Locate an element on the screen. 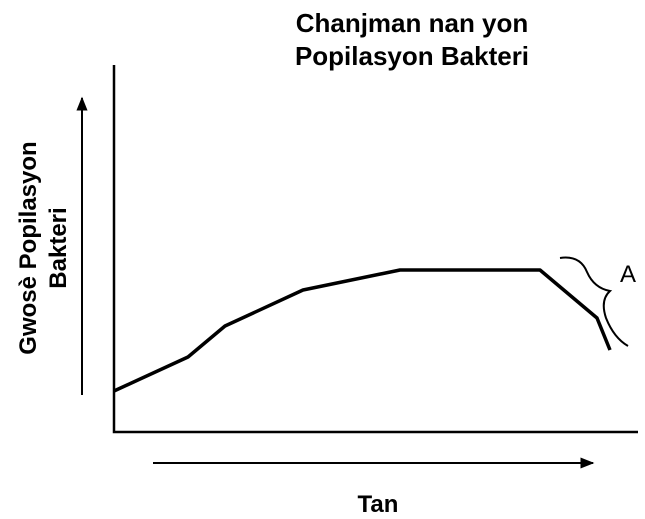  title-line: Chanjman nan yon is located at coordinates (412, 23).